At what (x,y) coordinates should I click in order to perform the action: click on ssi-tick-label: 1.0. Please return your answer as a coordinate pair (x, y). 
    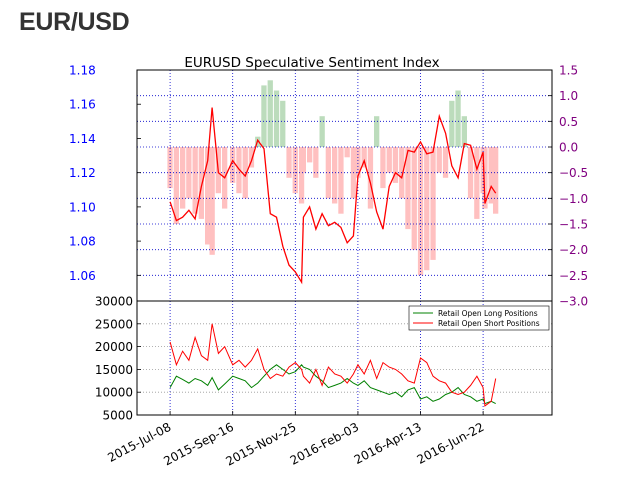
    Looking at the image, I should click on (568, 96).